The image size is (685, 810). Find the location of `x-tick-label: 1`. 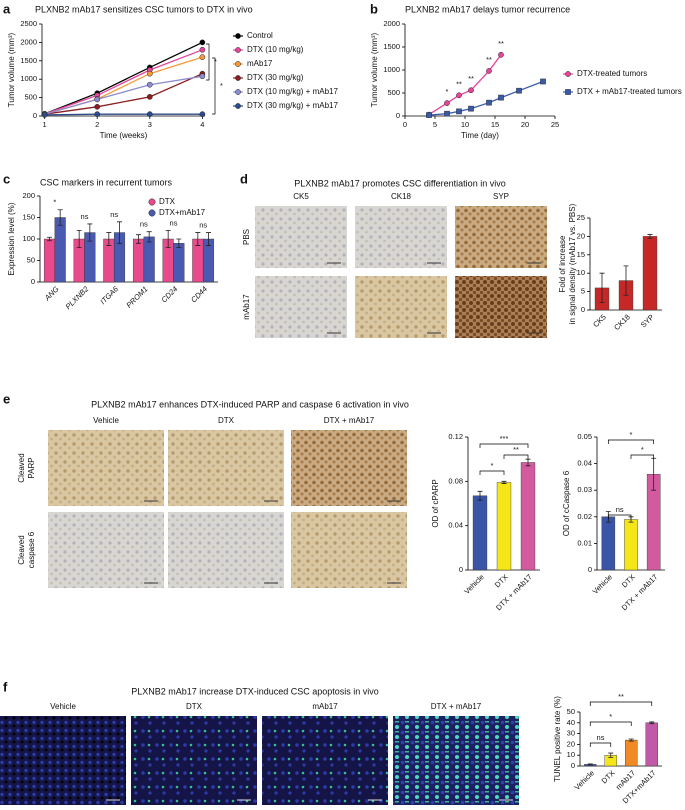

x-tick-label: 1 is located at coordinates (45, 124).